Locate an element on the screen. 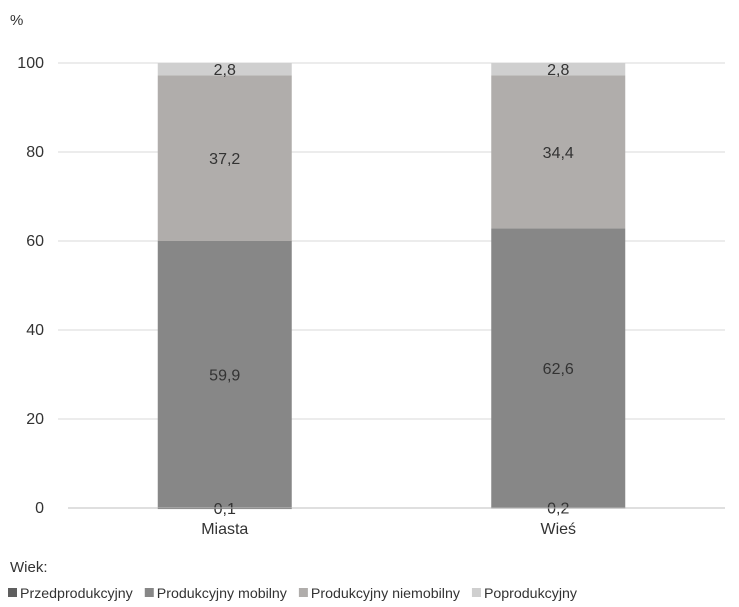 This screenshot has width=739, height=607. legend-label: Przedprodukcyjny is located at coordinates (77, 594).